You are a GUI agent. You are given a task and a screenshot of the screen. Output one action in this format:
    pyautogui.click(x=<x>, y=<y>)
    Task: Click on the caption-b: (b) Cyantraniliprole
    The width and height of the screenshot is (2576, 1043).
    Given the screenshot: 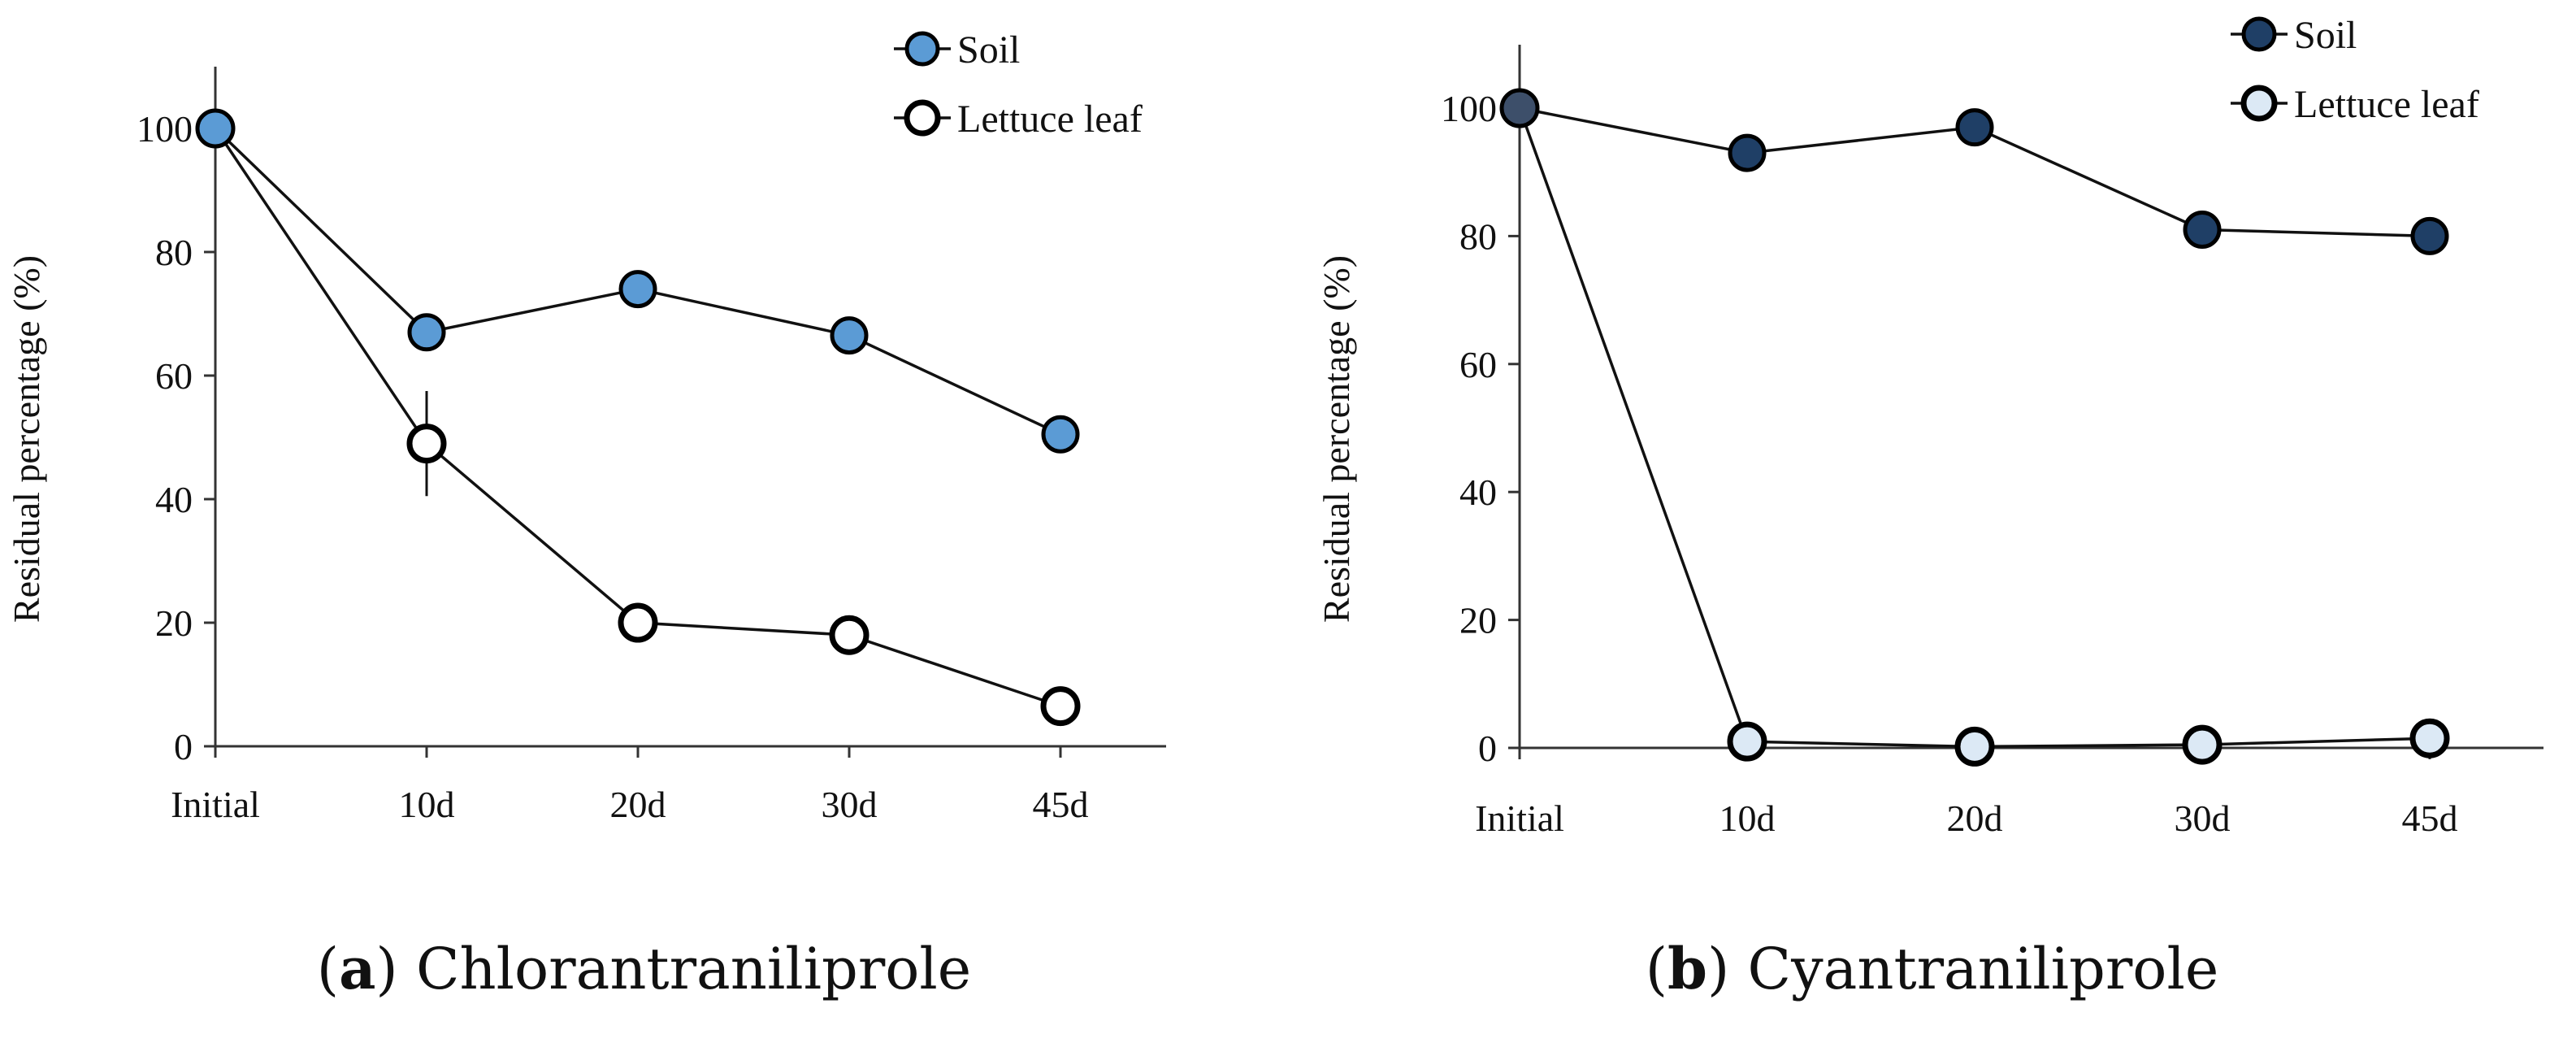 What is the action you would take?
    pyautogui.click(x=1932, y=969)
    